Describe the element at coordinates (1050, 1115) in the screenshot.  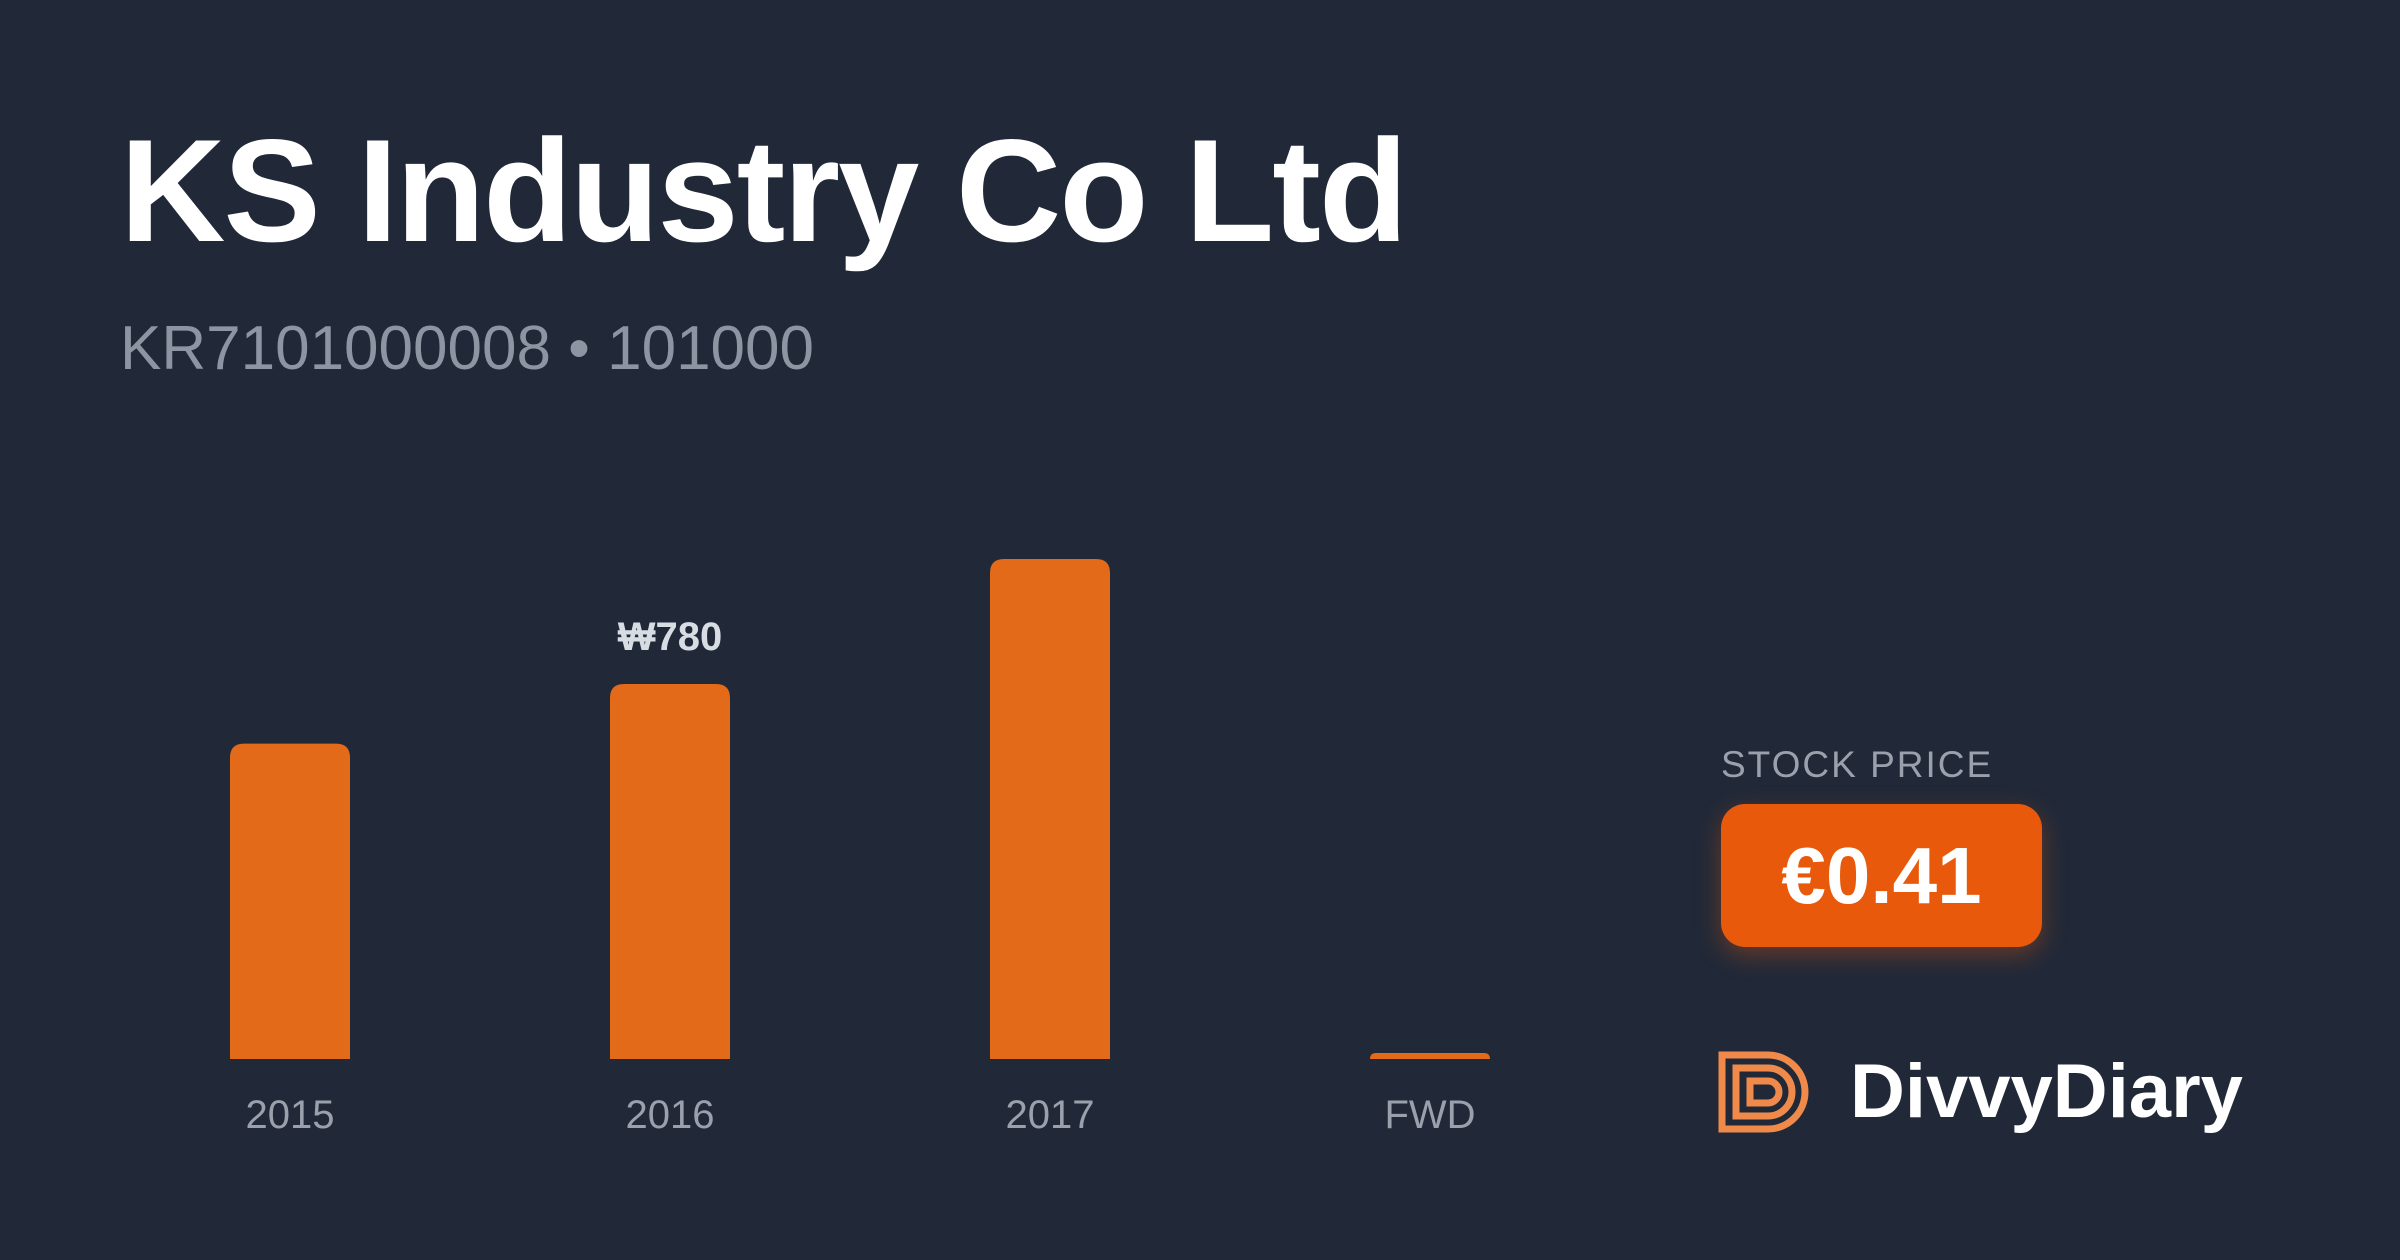
I see `x-tick-label: 2017` at that location.